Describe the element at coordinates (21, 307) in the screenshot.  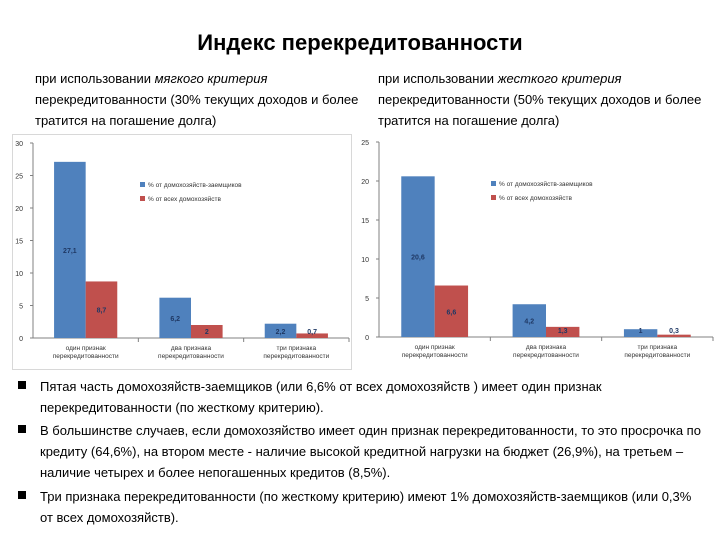
I see `soft-y-tick-label: 5` at that location.